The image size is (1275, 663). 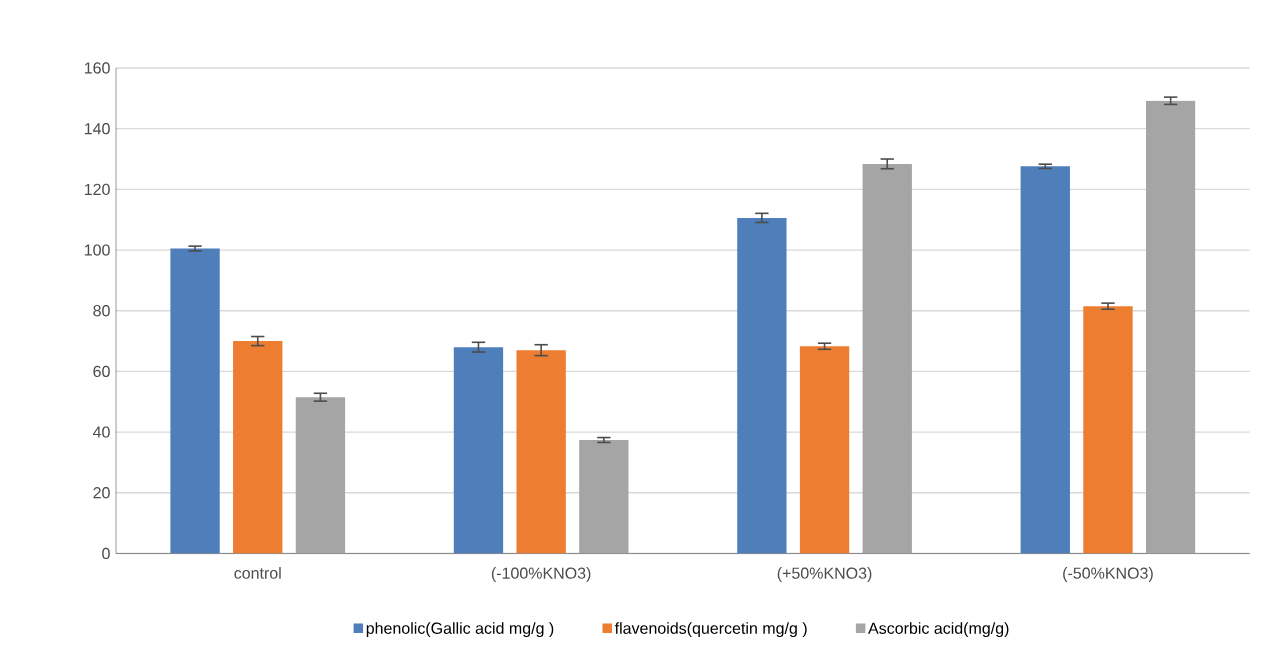 What do you see at coordinates (97, 250) in the screenshot?
I see `y-tick-label: 100` at bounding box center [97, 250].